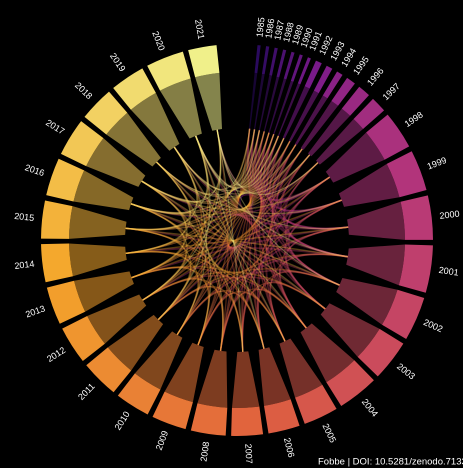 The image size is (463, 468). I want to click on sector-label: 1996, so click(375, 77).